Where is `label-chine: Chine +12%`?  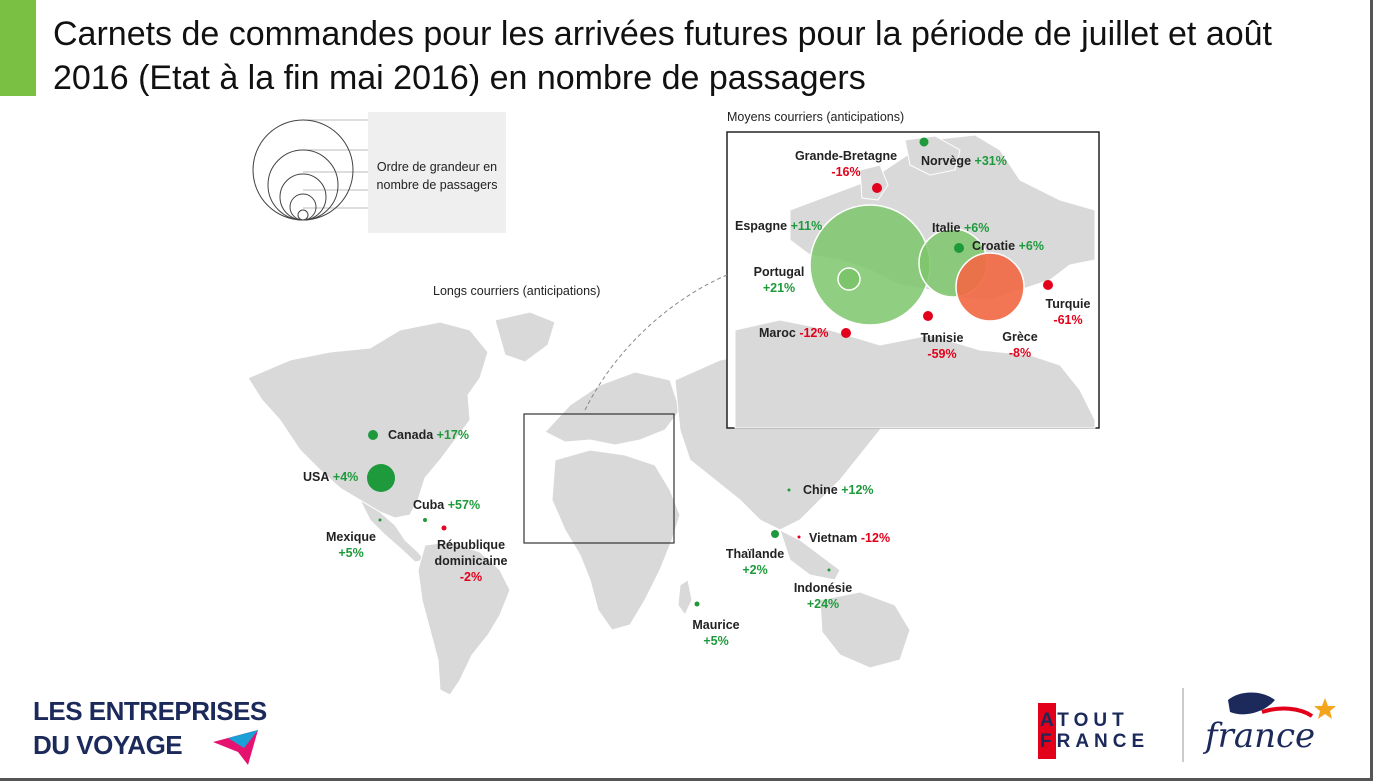 label-chine: Chine +12% is located at coordinates (838, 490).